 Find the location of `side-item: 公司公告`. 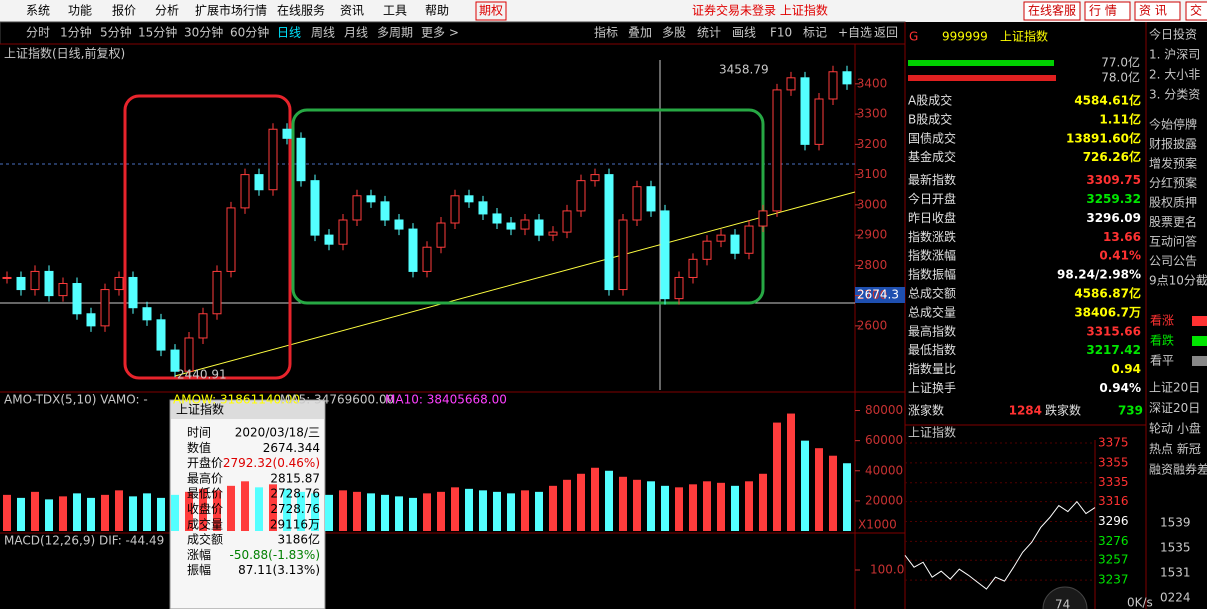

side-item: 公司公告 is located at coordinates (1173, 261).